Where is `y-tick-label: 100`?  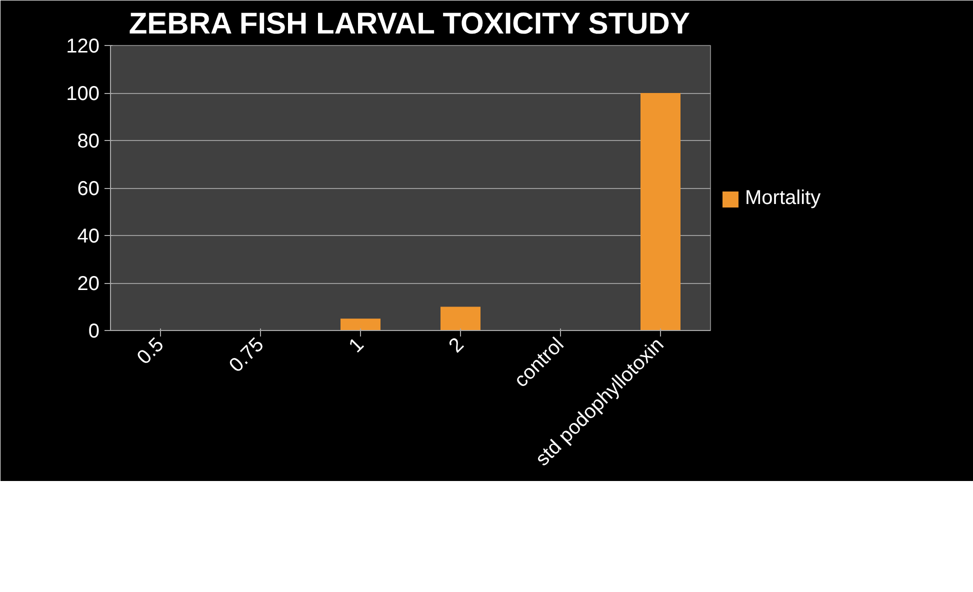
y-tick-label: 100 is located at coordinates (83, 94).